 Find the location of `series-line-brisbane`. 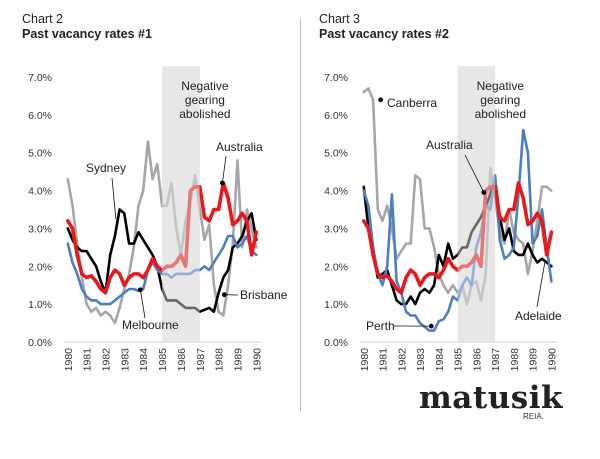

series-line-brisbane is located at coordinates (162, 261).